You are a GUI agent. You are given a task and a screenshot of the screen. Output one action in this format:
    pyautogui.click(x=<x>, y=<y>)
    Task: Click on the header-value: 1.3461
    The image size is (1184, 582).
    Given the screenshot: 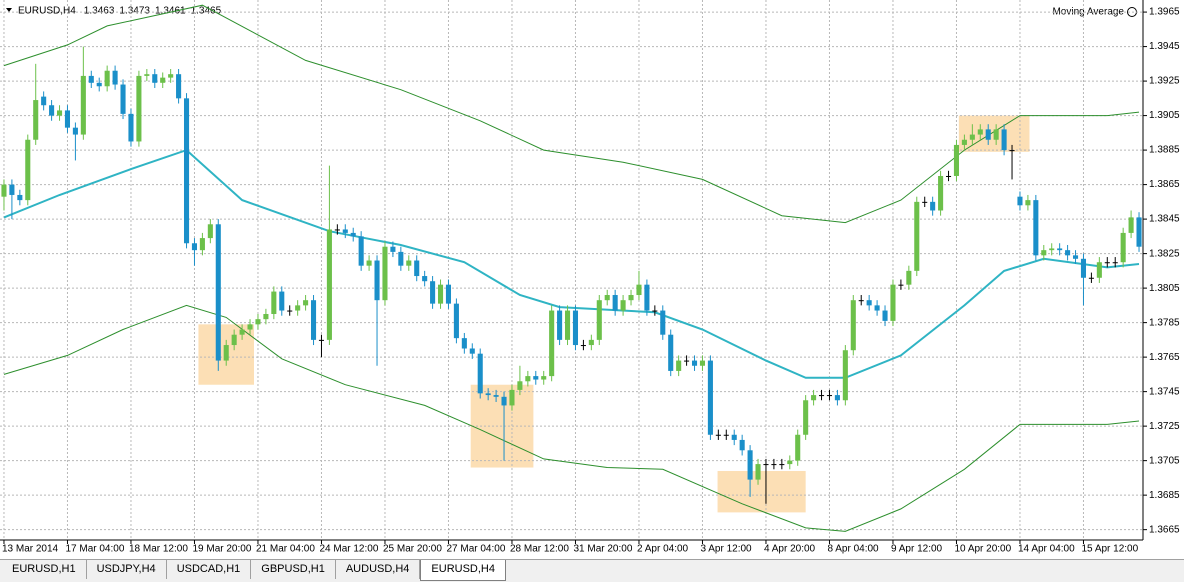 What is the action you would take?
    pyautogui.click(x=170, y=11)
    